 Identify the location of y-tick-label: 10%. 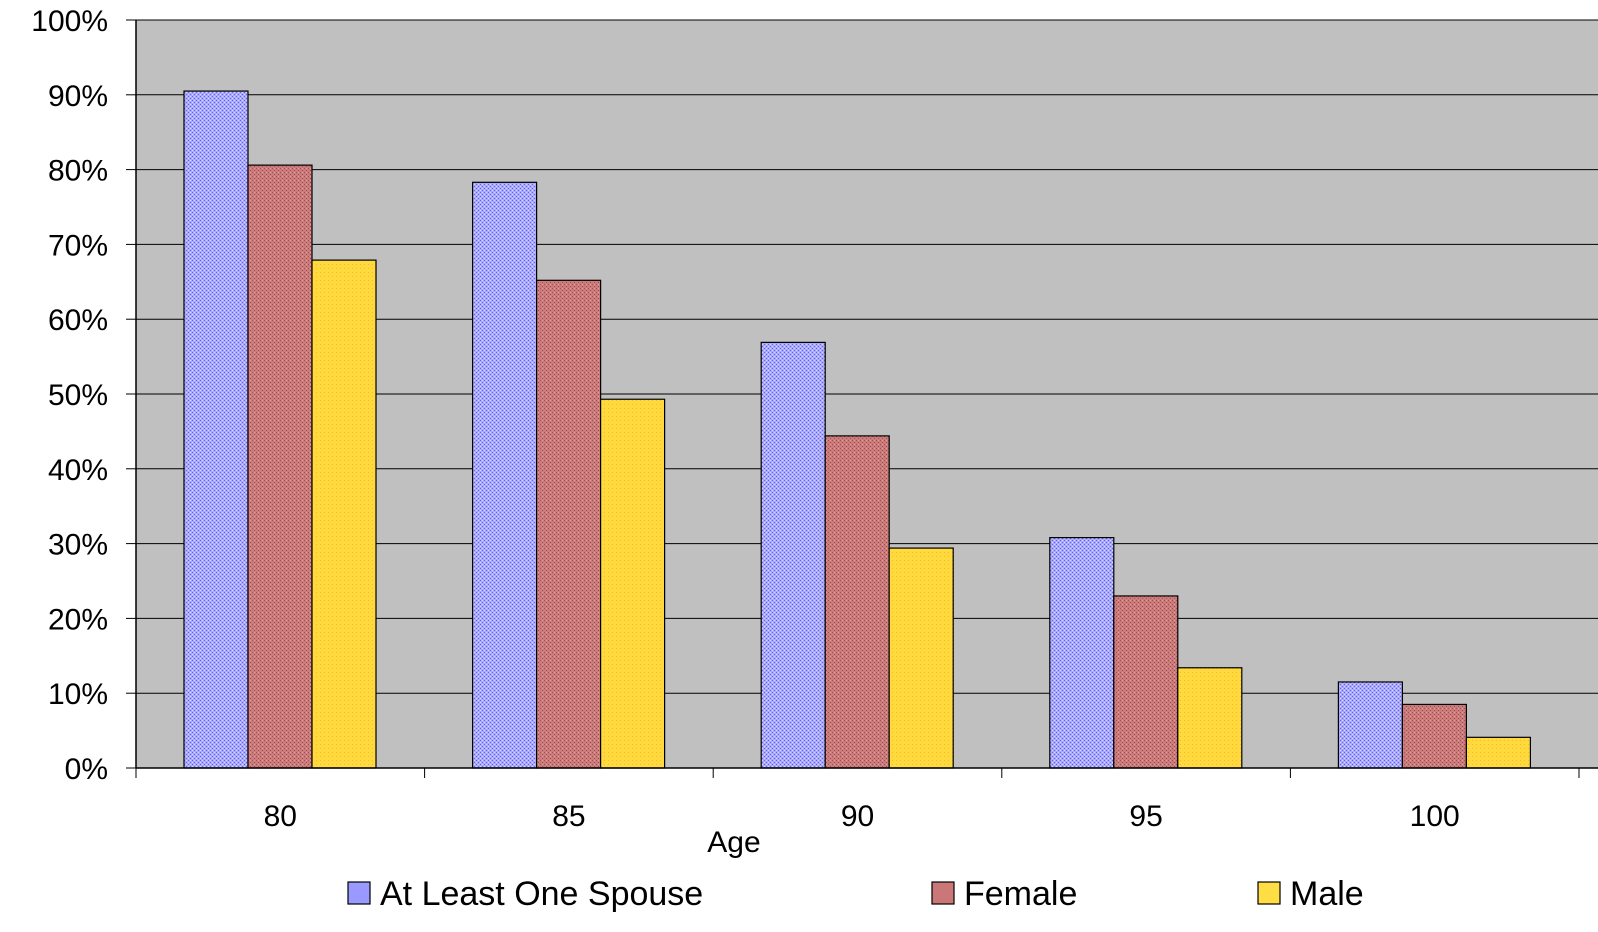
(78, 694).